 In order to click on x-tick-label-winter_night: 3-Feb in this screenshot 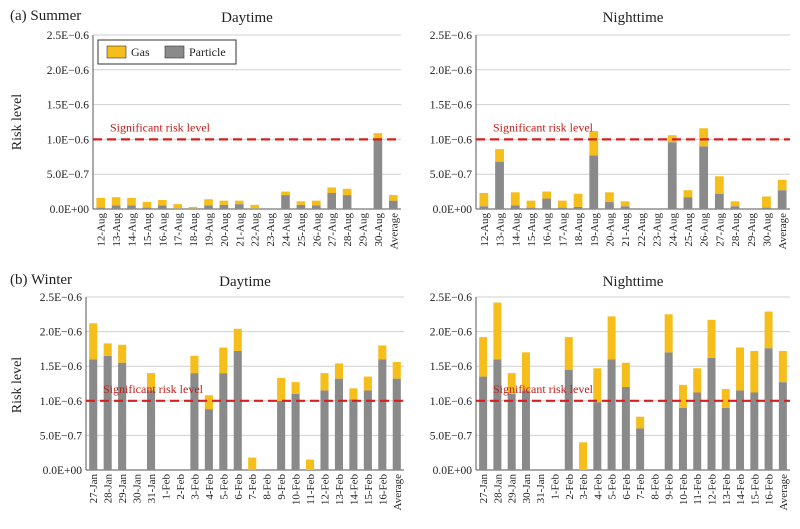, I will do `click(584, 487)`.